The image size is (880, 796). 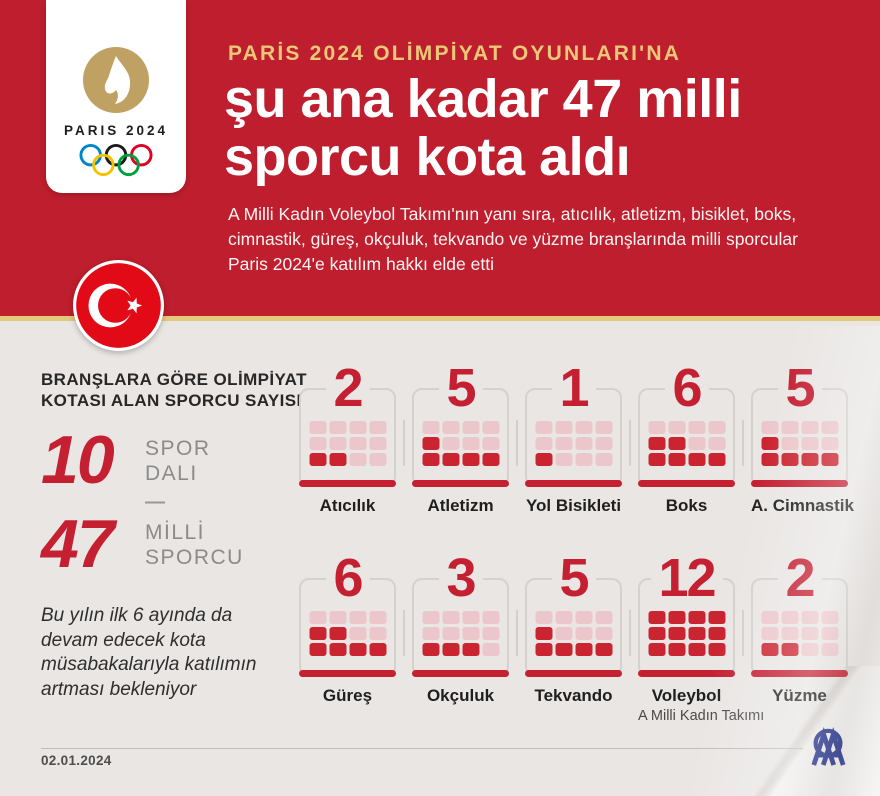 I want to click on sport-label: Voleybol, so click(x=686, y=695).